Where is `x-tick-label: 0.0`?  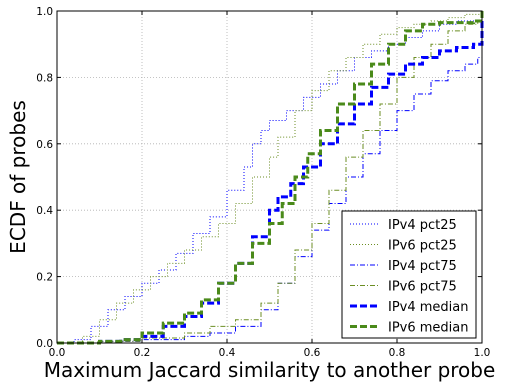
x-tick-label: 0.0 is located at coordinates (57, 353).